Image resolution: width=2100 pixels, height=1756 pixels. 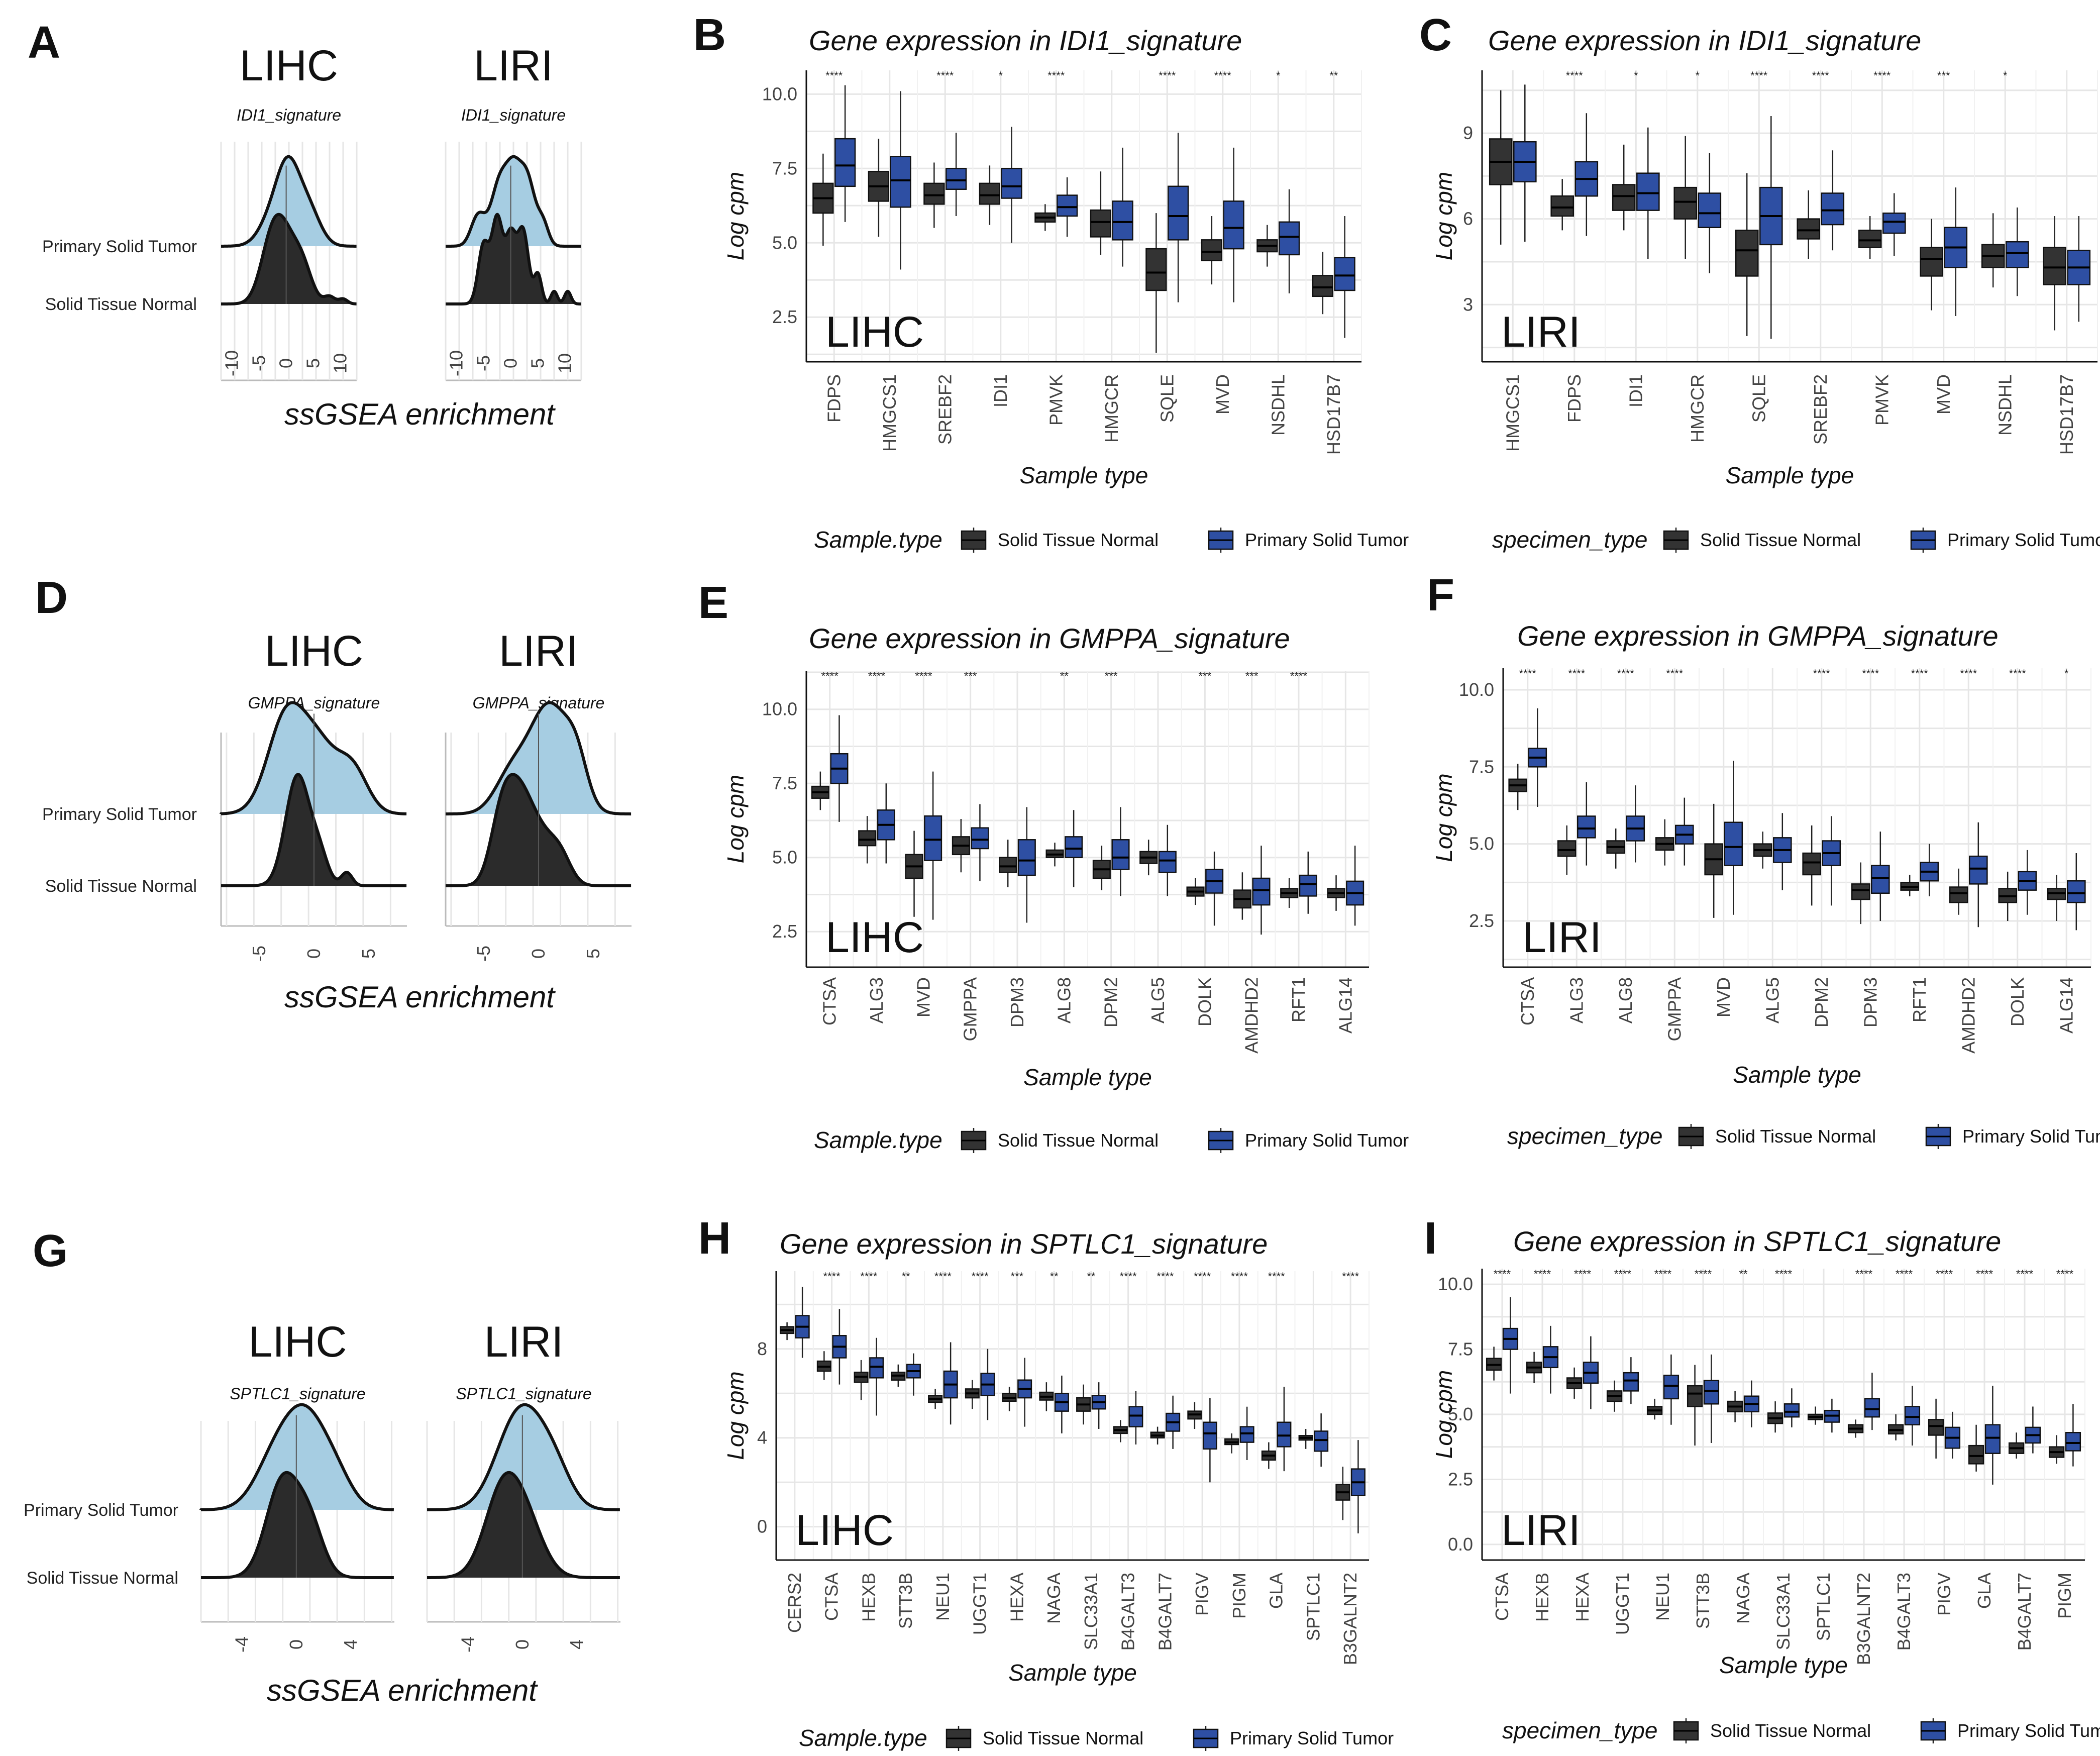 What do you see at coordinates (794, 1603) in the screenshot?
I see `x-tick-label: CERS2` at bounding box center [794, 1603].